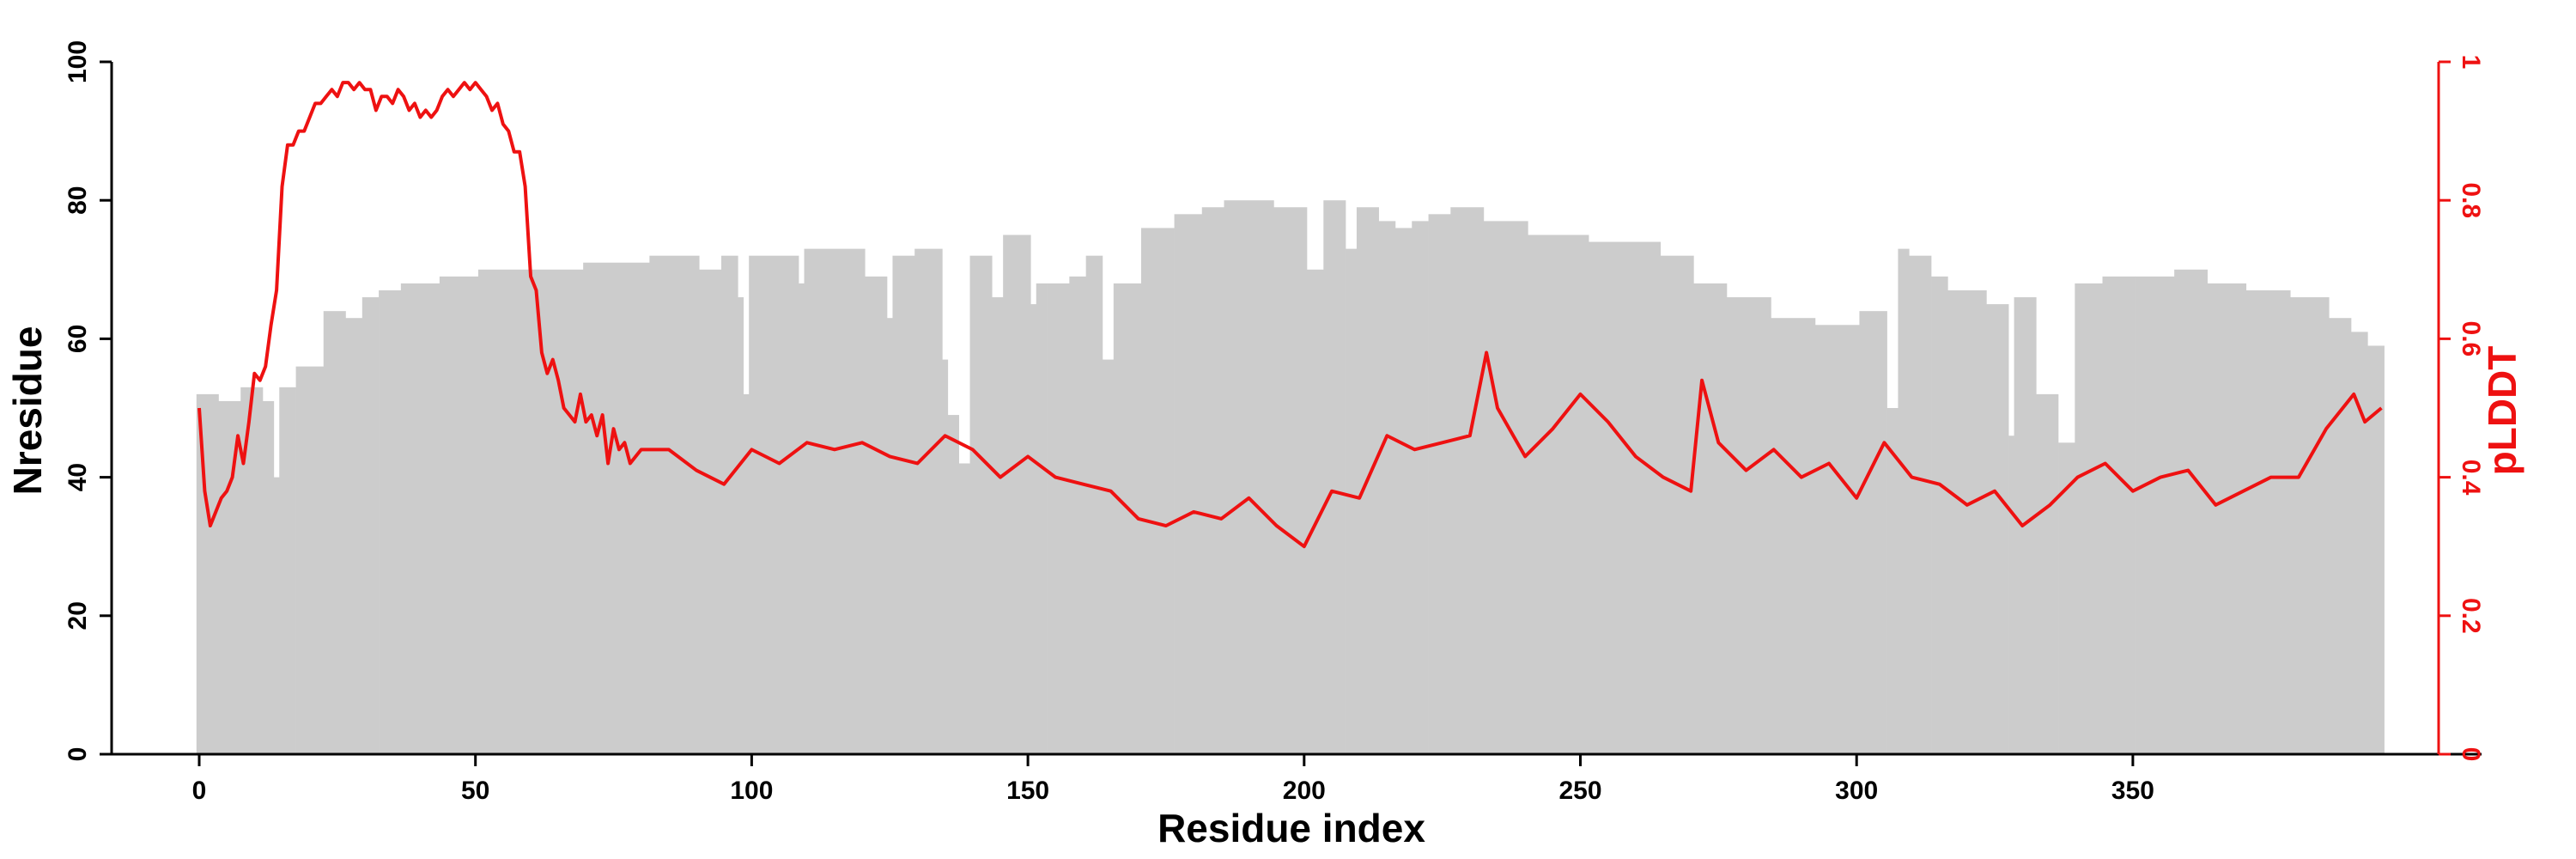 The image size is (2576, 859). I want to click on x-tick-label: 150, so click(1027, 791).